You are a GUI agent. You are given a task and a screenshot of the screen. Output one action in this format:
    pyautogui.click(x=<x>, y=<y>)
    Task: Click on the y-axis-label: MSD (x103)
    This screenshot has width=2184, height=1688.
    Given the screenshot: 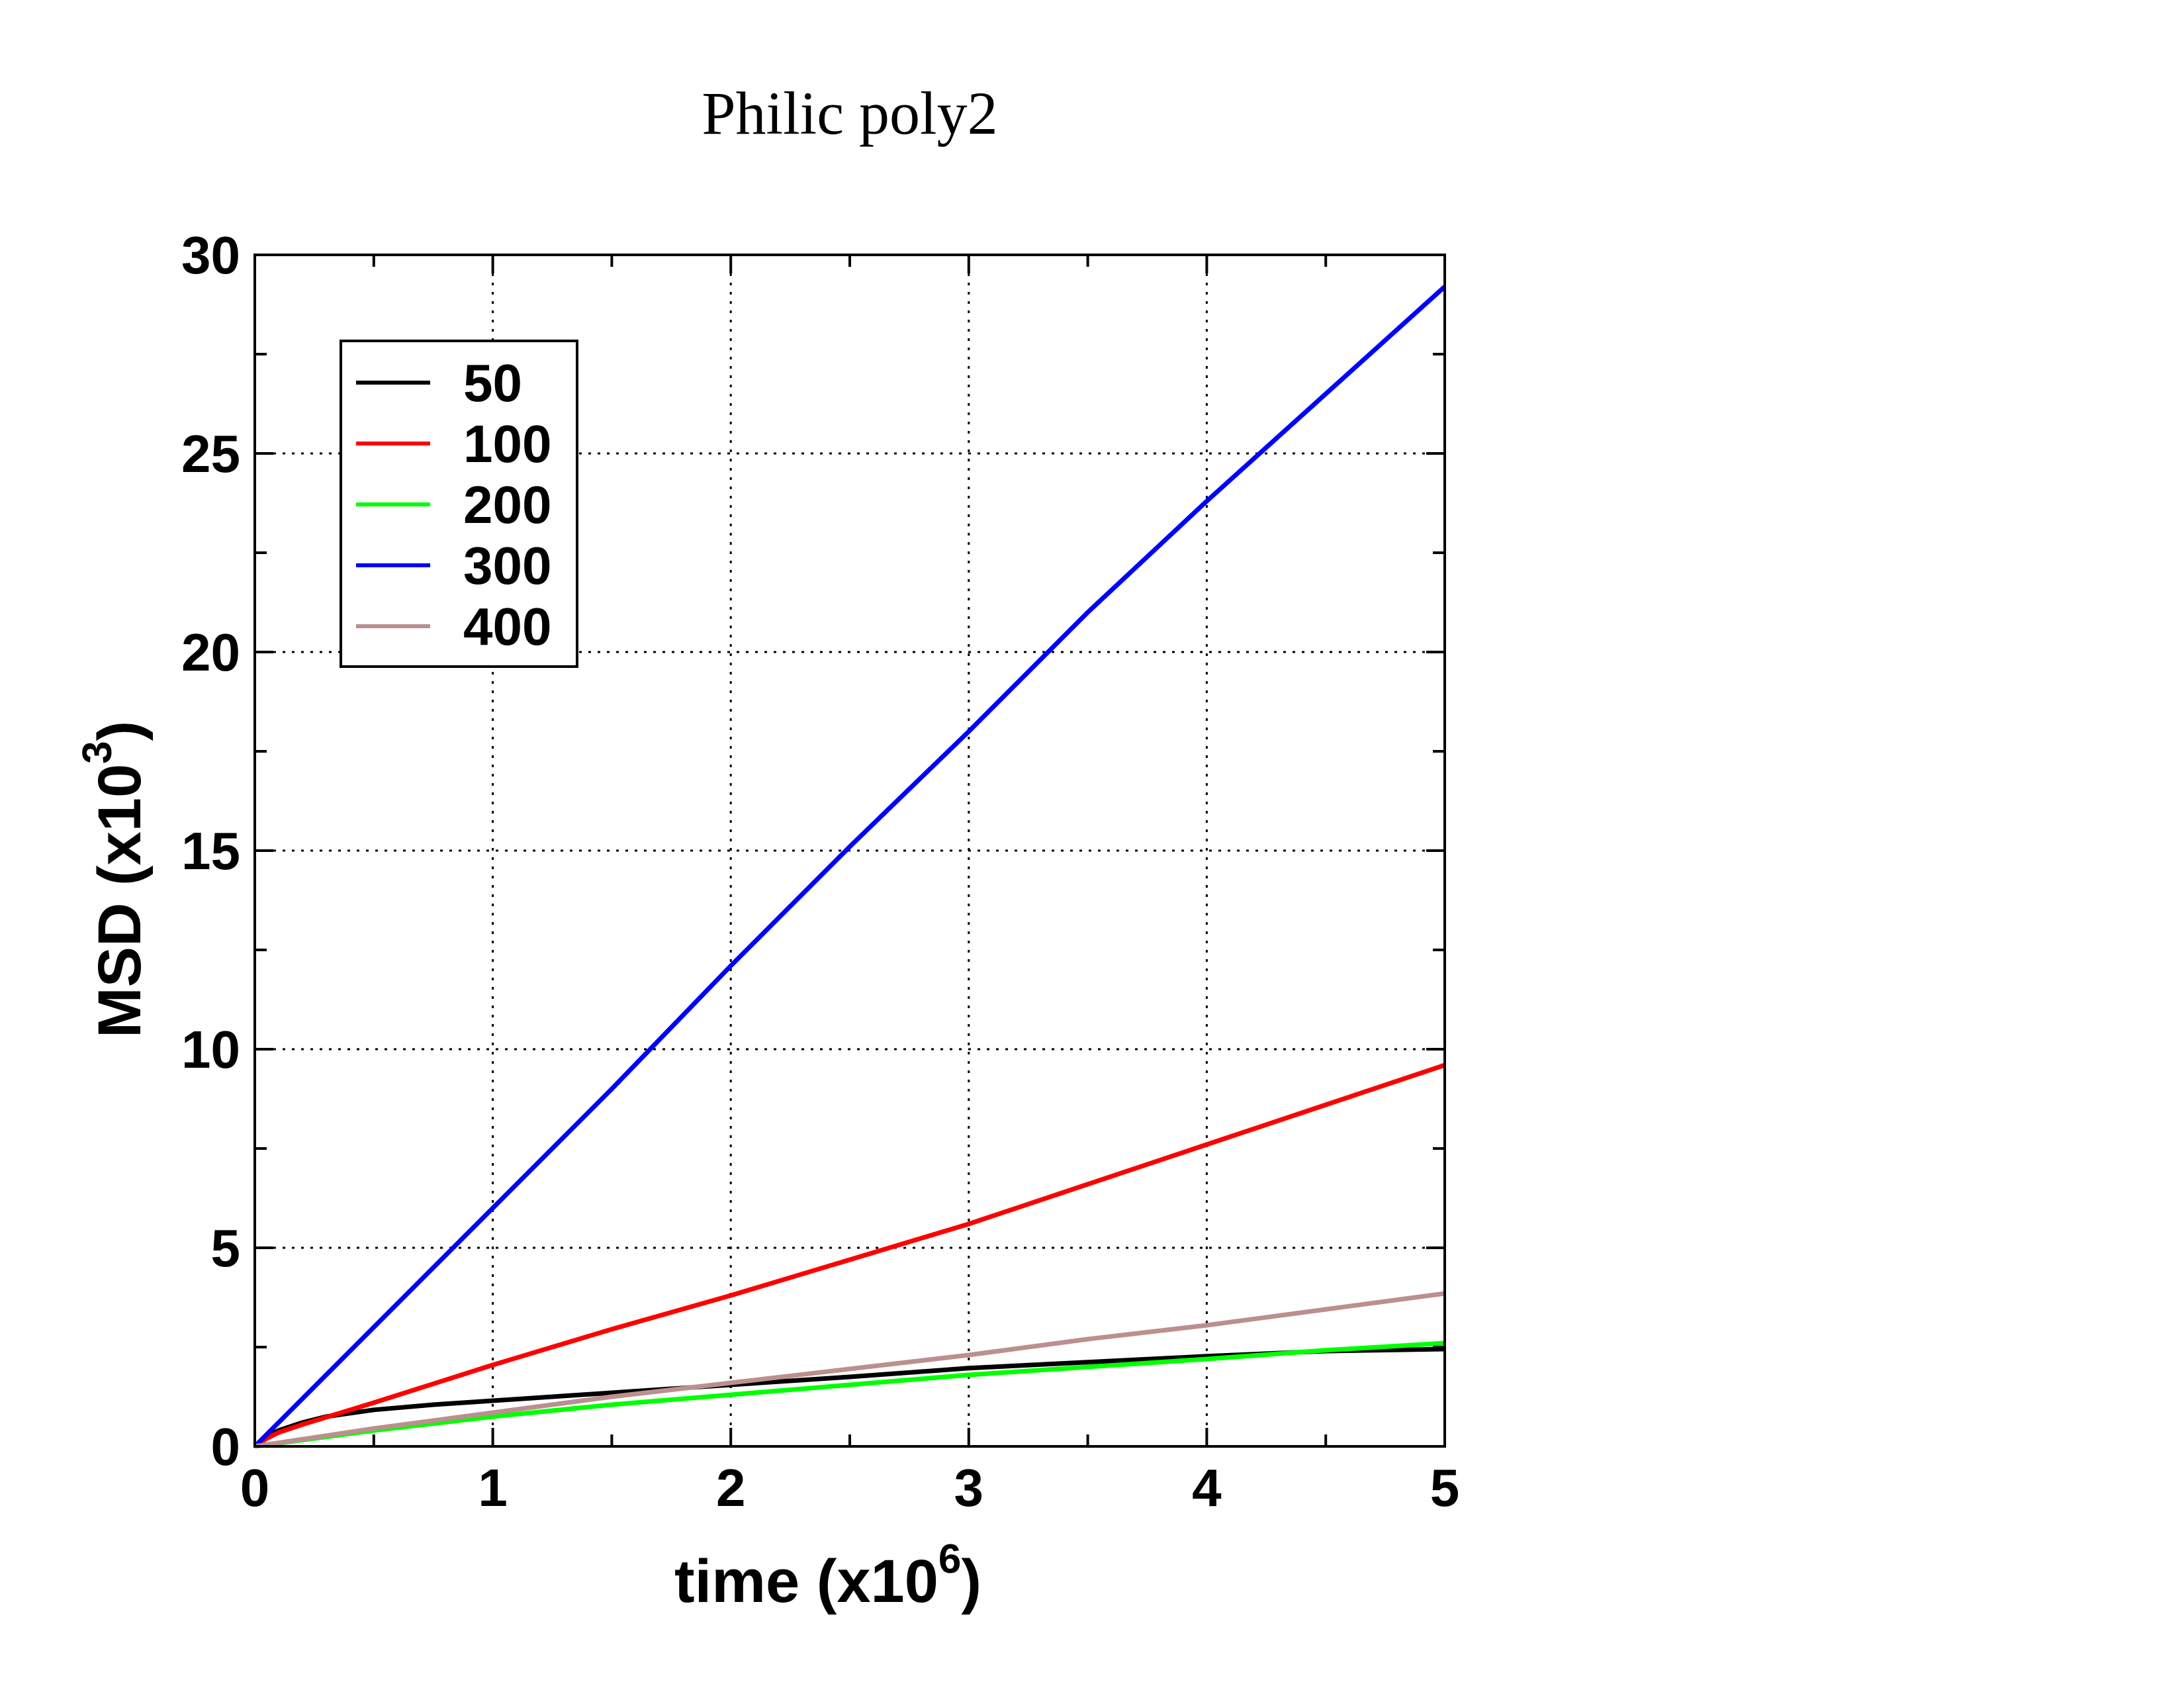 What is the action you would take?
    pyautogui.click(x=114, y=879)
    